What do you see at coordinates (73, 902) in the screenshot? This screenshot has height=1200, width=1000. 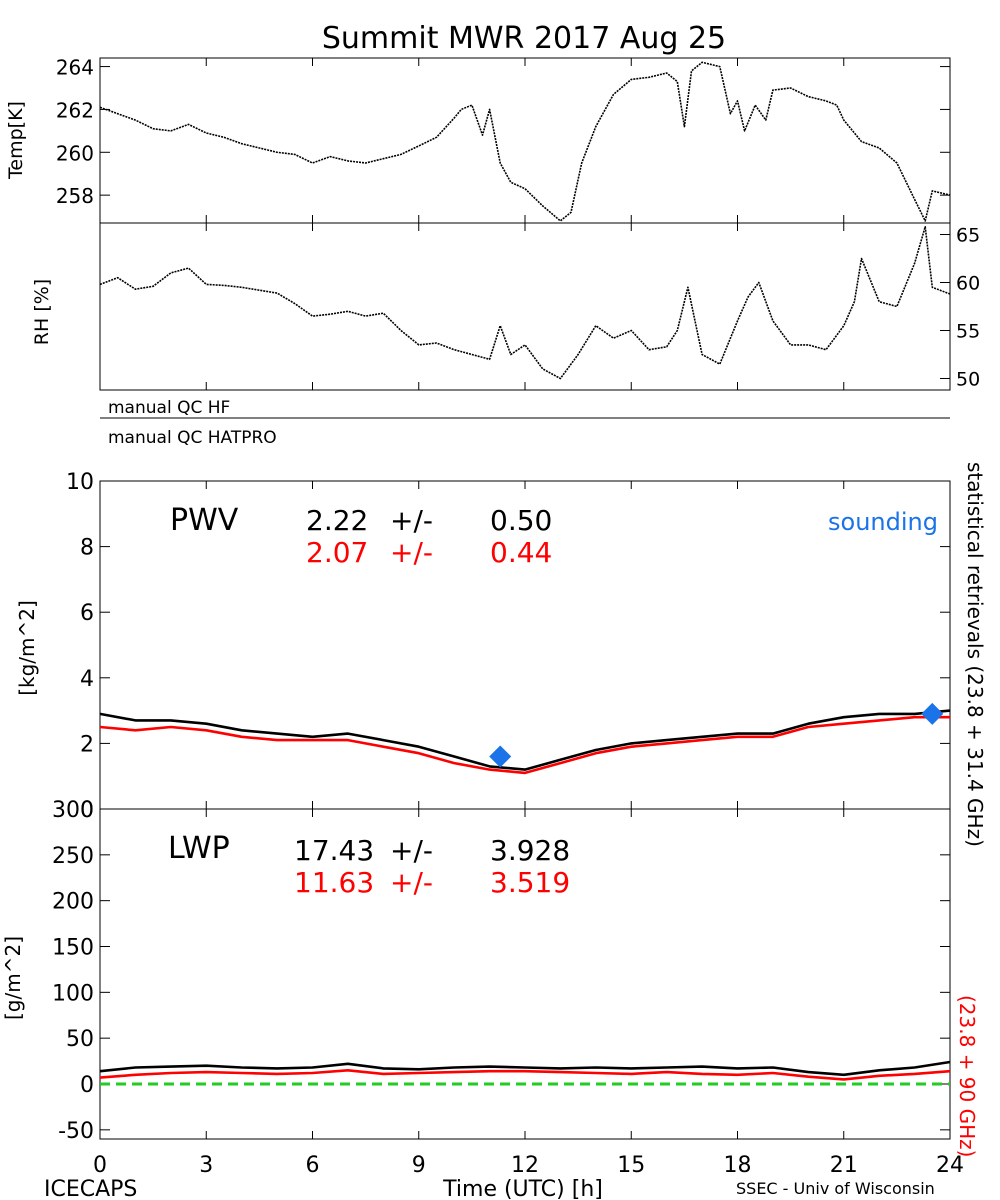 I see `lwp-ytick-label: 200` at bounding box center [73, 902].